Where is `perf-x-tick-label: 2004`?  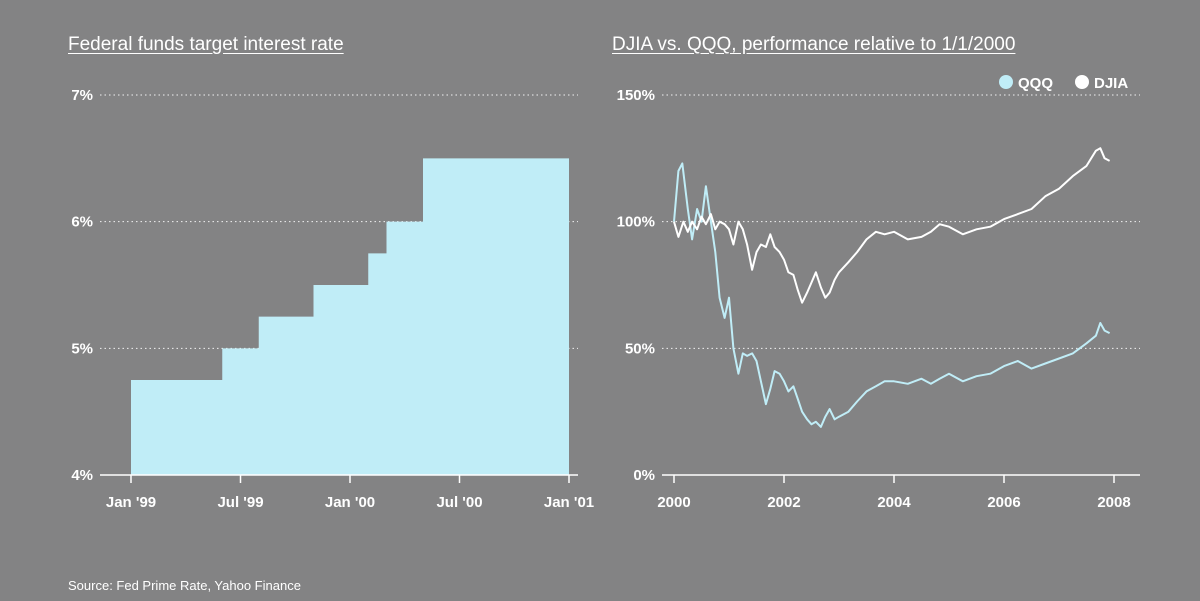 perf-x-tick-label: 2004 is located at coordinates (894, 502).